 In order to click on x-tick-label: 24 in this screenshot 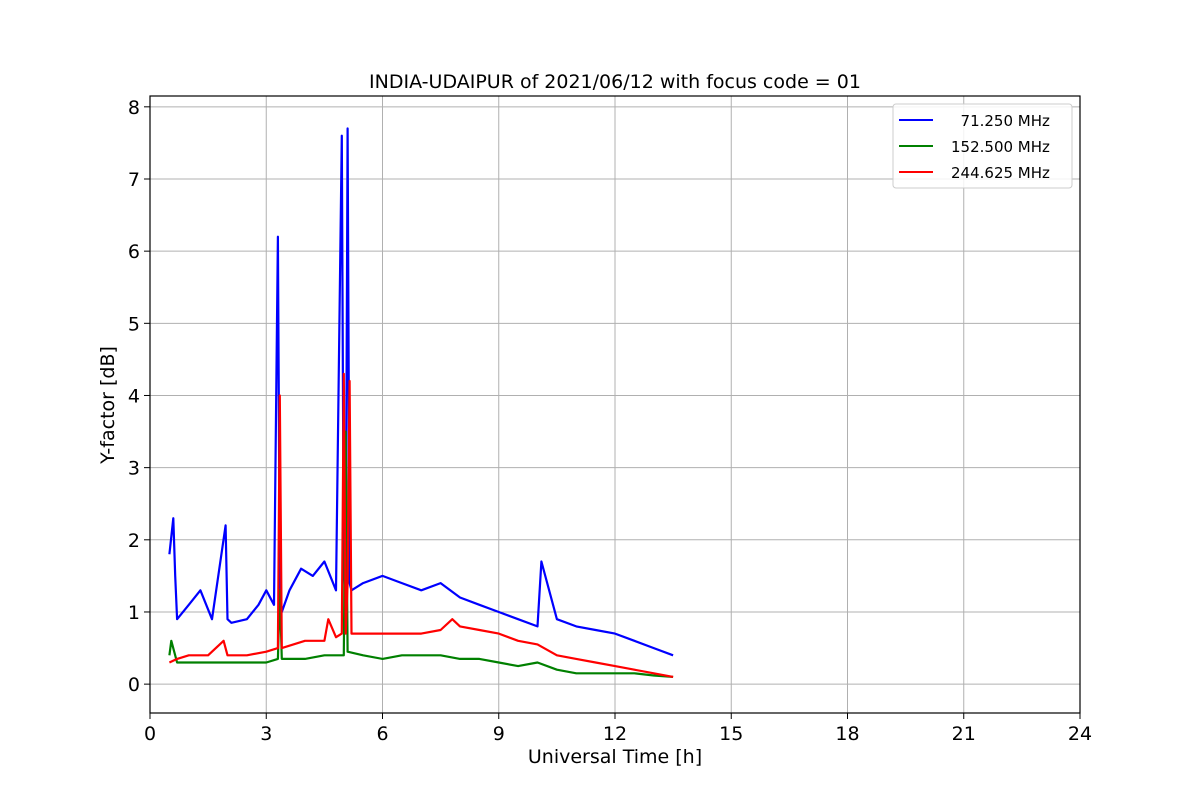, I will do `click(1080, 734)`.